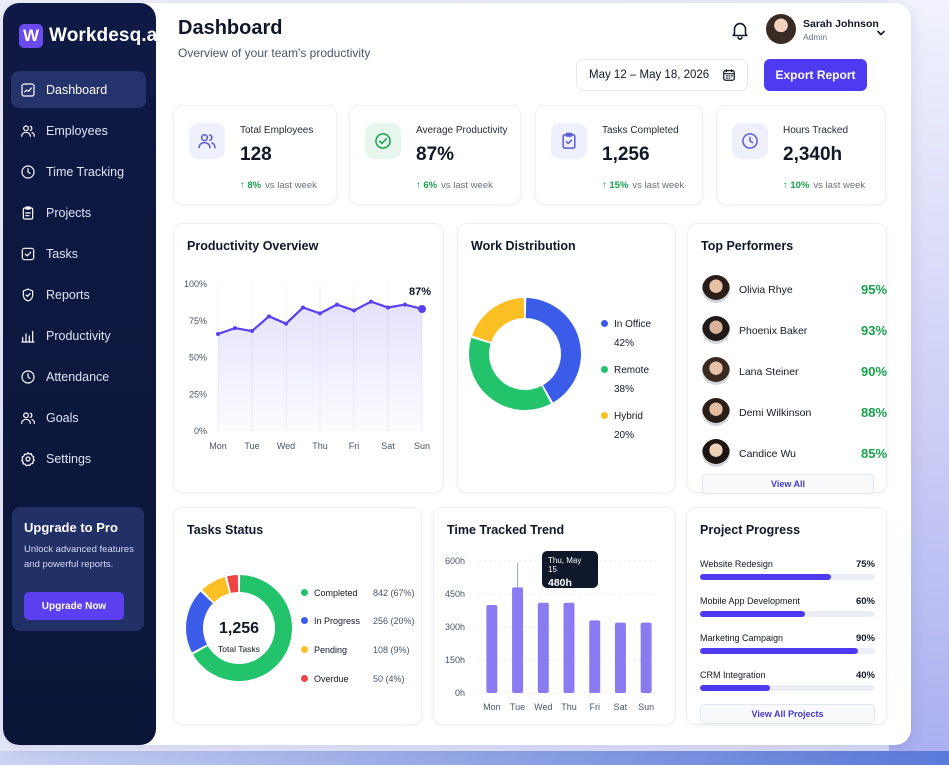 This screenshot has width=949, height=765. What do you see at coordinates (841, 24) in the screenshot?
I see `user-name: Sarah Johnson` at bounding box center [841, 24].